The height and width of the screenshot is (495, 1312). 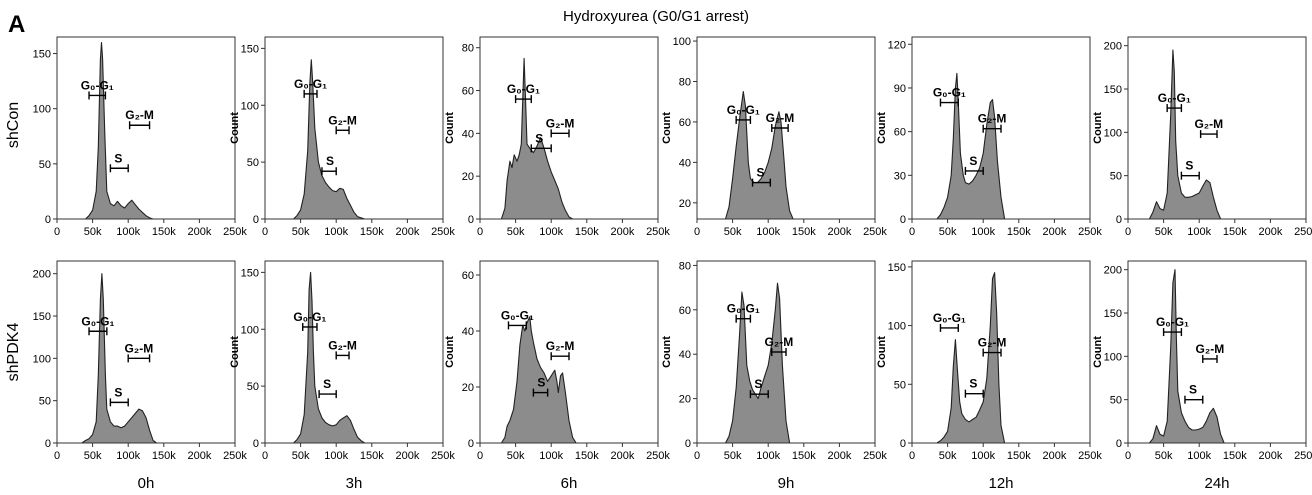 What do you see at coordinates (656, 16) in the screenshot?
I see `figure-title: Hydroxyurea (G0/G1 arrest)` at bounding box center [656, 16].